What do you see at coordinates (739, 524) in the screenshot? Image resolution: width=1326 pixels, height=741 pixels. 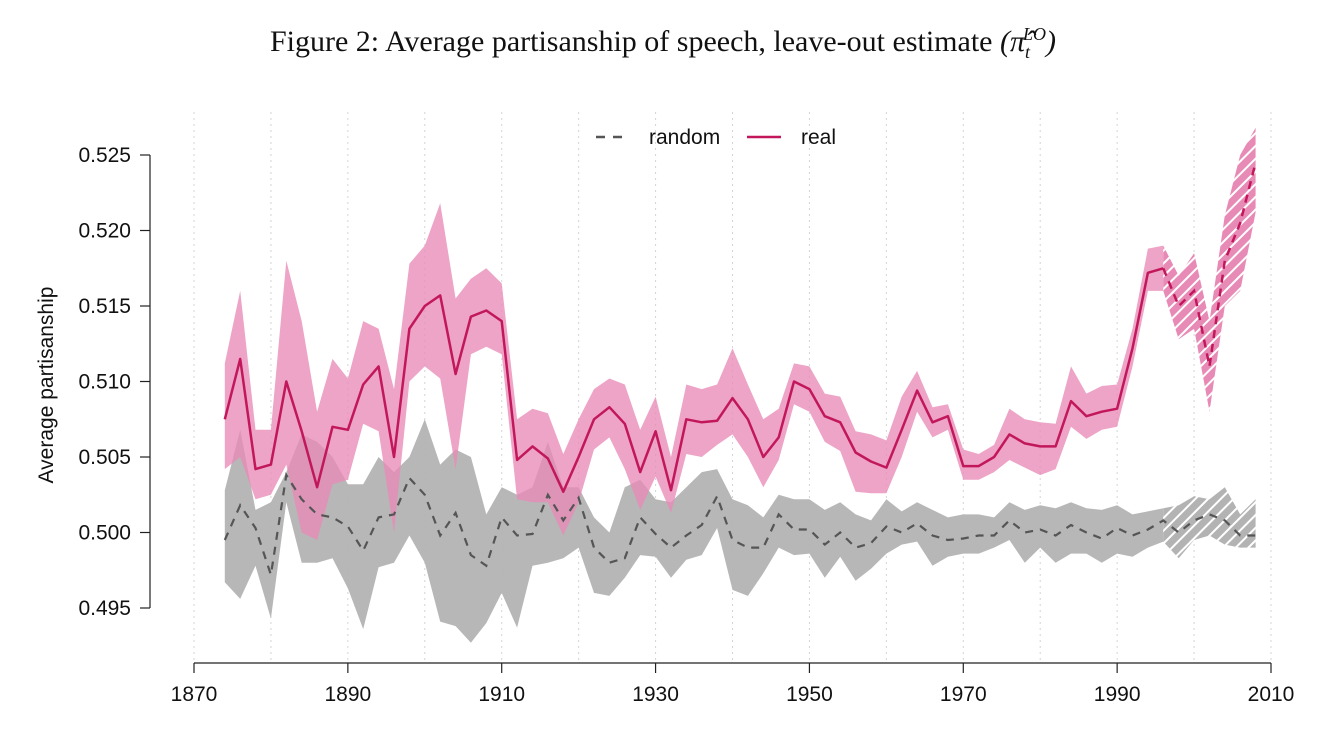 I see `random-line` at bounding box center [739, 524].